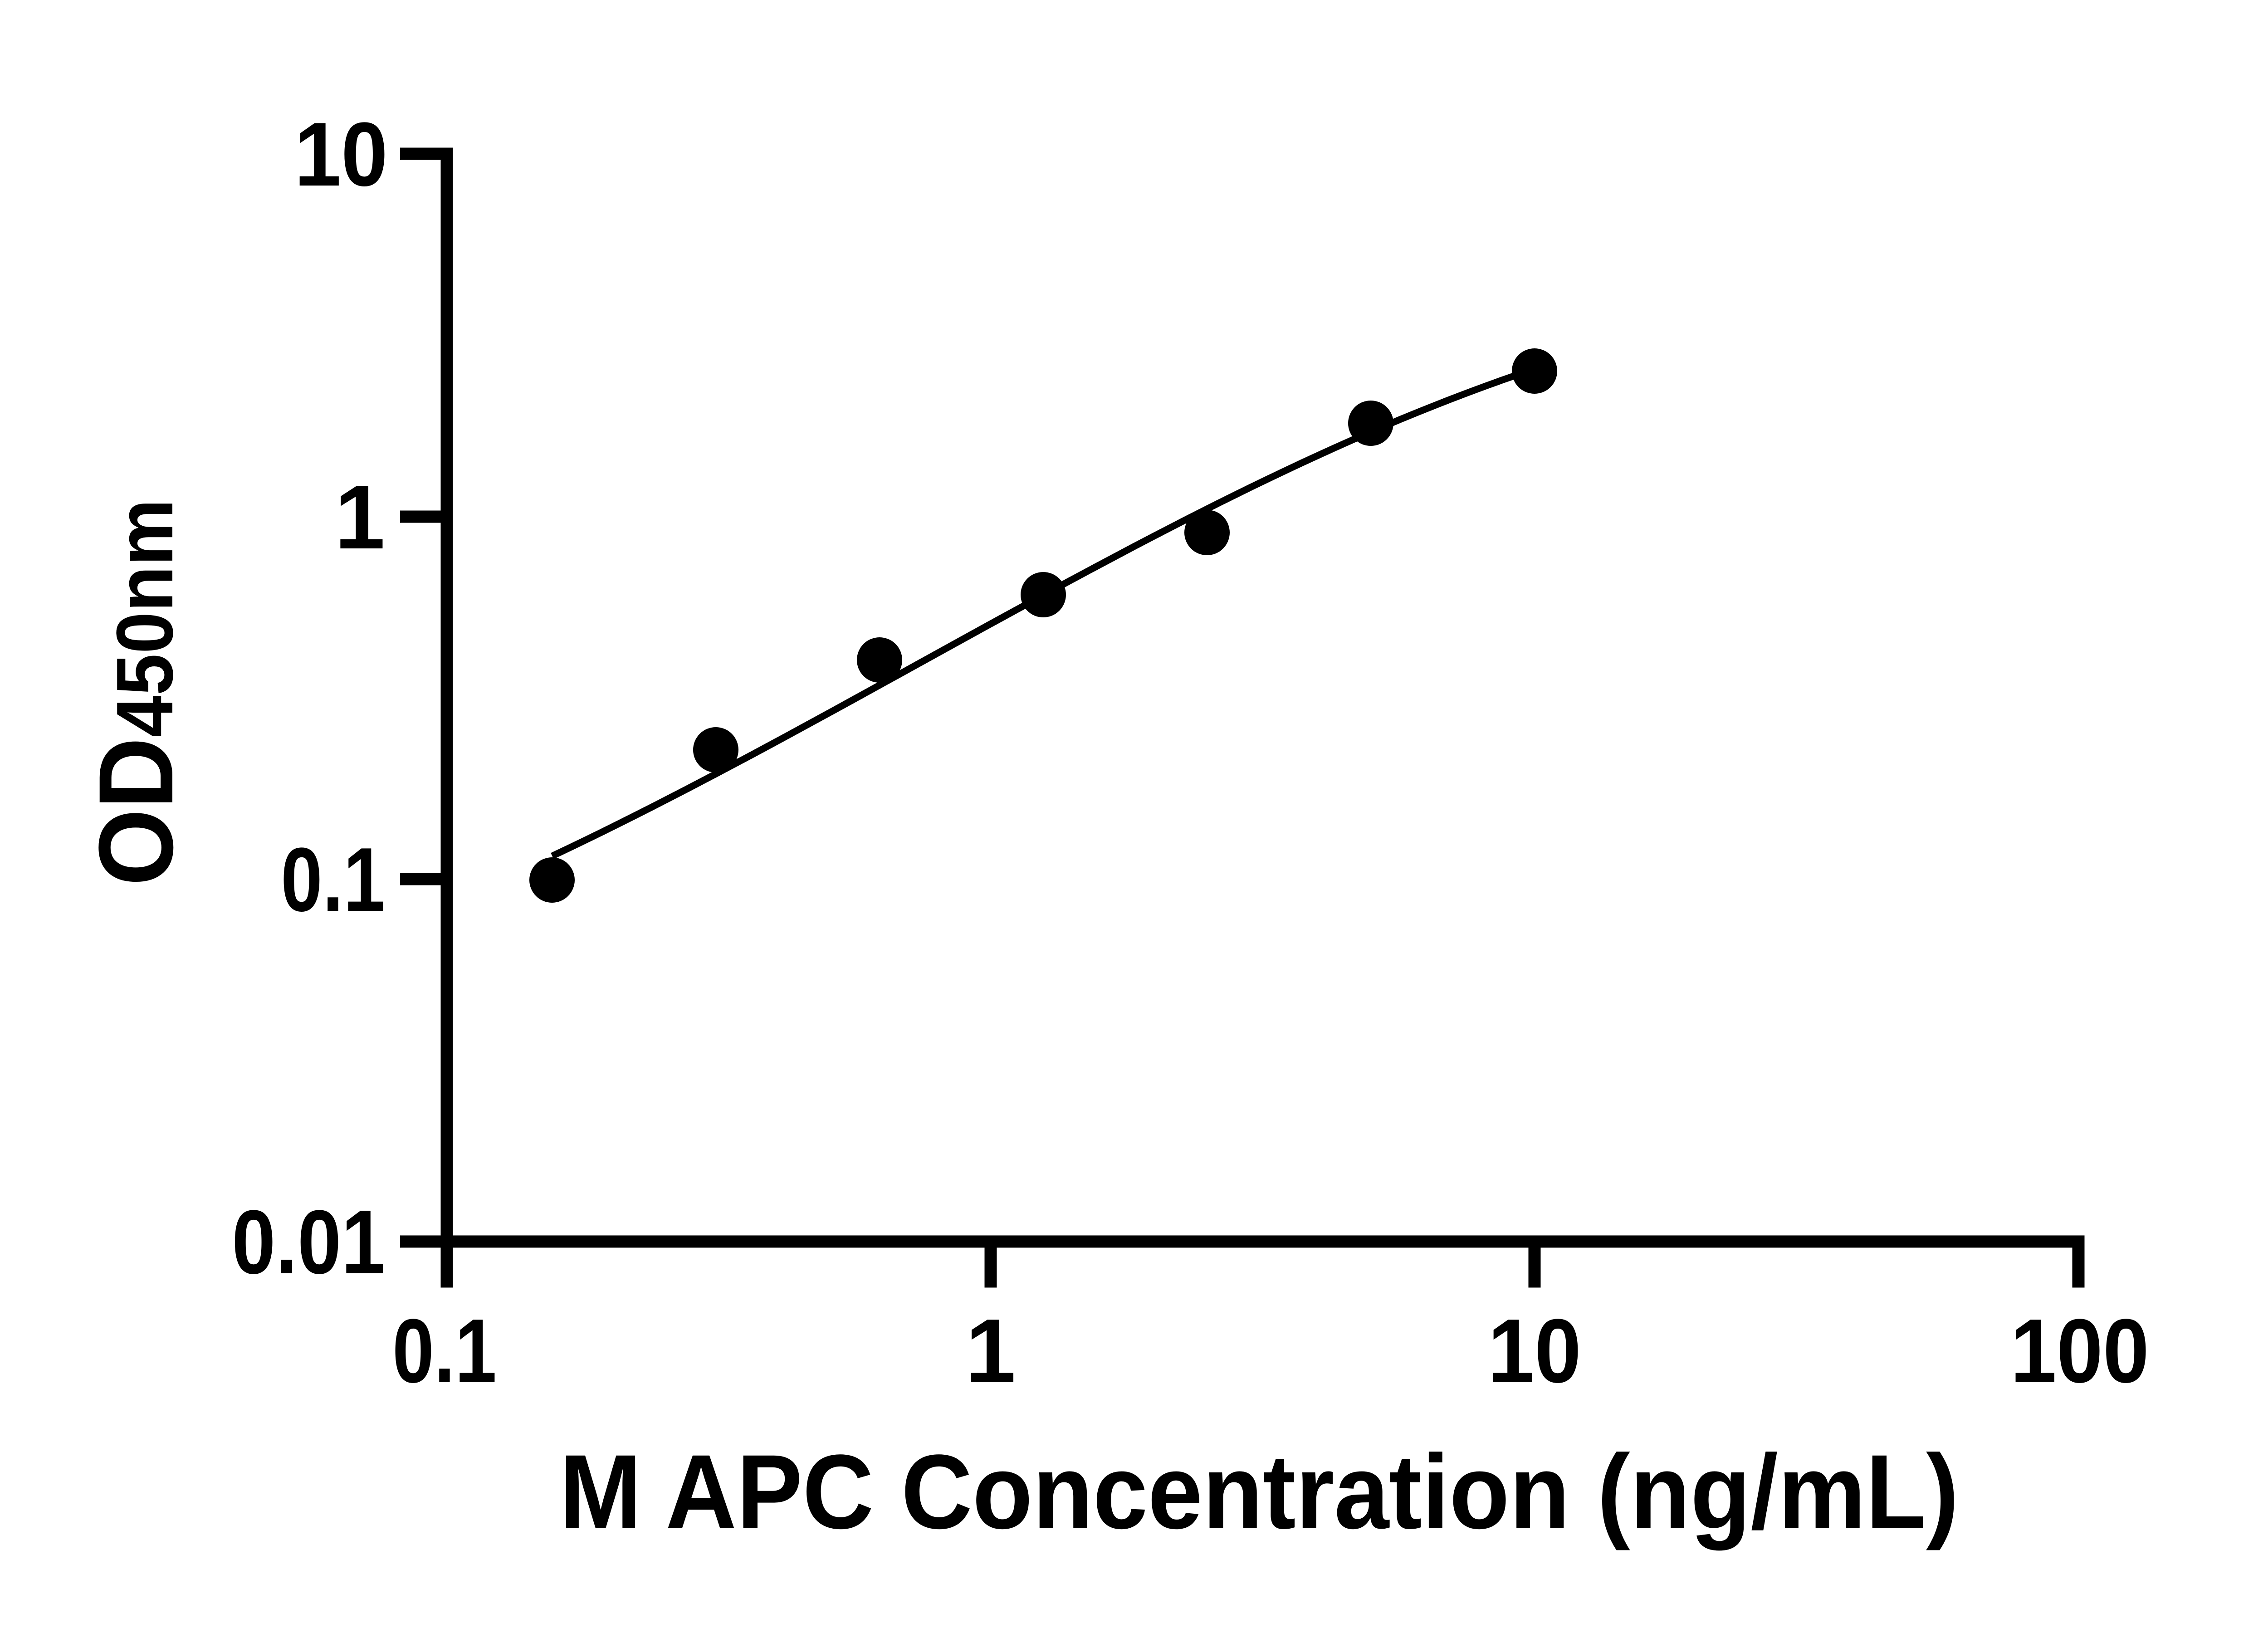 This screenshot has width=2268, height=1633. What do you see at coordinates (309, 1242) in the screenshot?
I see `svg-text: 0.01` at bounding box center [309, 1242].